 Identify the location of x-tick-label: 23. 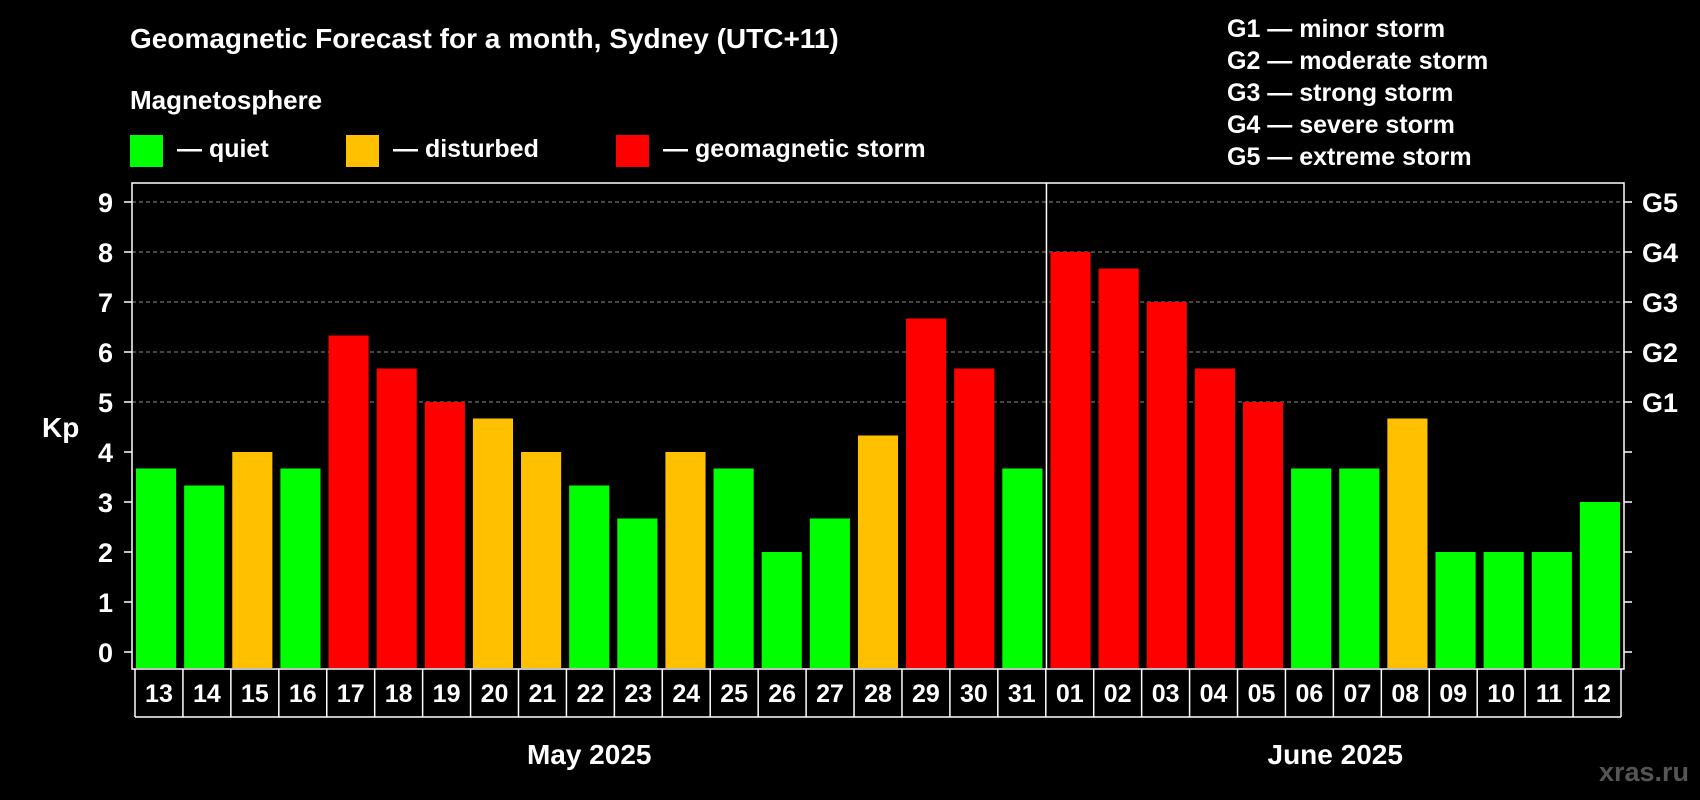
(638, 694).